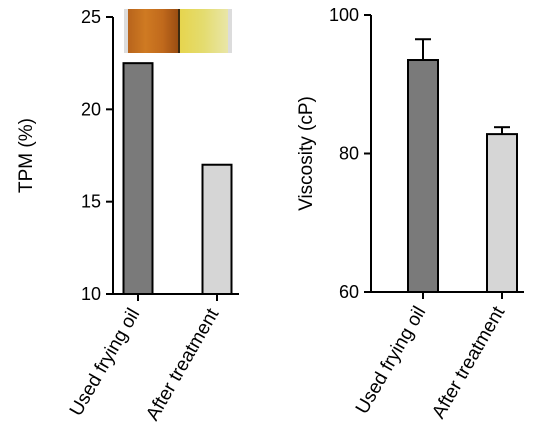  What do you see at coordinates (349, 292) in the screenshot?
I see `y-tick-label: 60` at bounding box center [349, 292].